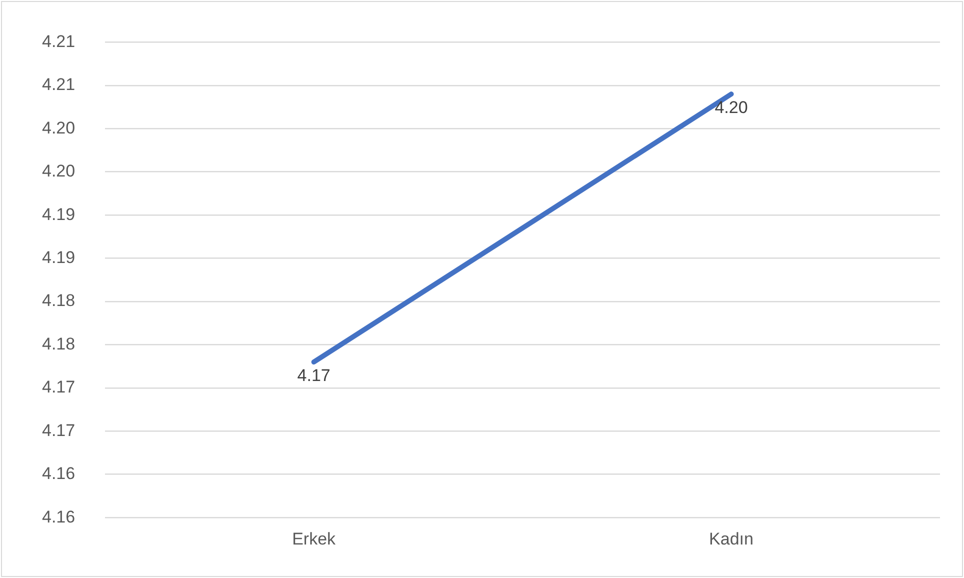 This screenshot has width=964, height=578. What do you see at coordinates (731, 538) in the screenshot?
I see `x-tick-label: Kadın` at bounding box center [731, 538].